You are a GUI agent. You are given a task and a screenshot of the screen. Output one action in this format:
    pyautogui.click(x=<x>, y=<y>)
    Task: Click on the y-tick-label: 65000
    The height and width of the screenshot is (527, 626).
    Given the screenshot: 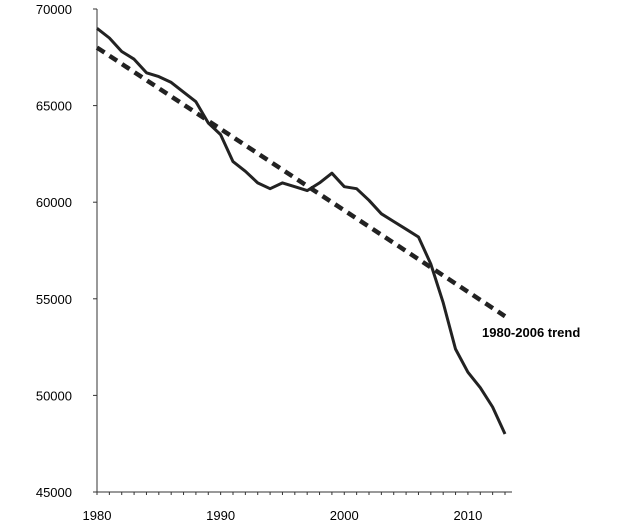 What is the action you would take?
    pyautogui.click(x=54, y=106)
    